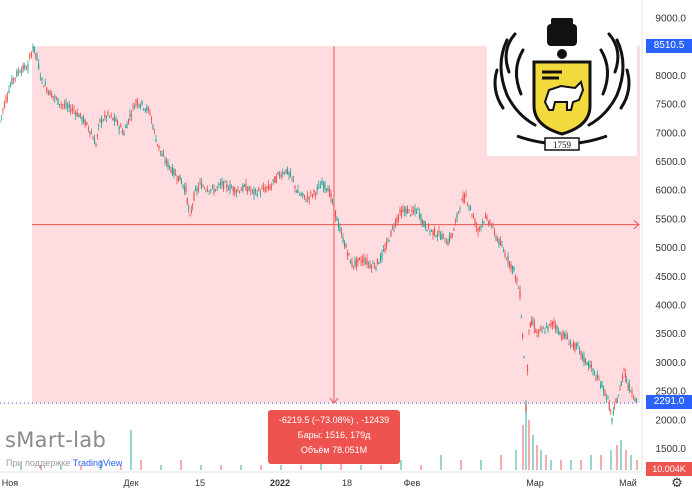  What do you see at coordinates (670, 306) in the screenshot?
I see `y-tick-label: 4000.0` at bounding box center [670, 306].